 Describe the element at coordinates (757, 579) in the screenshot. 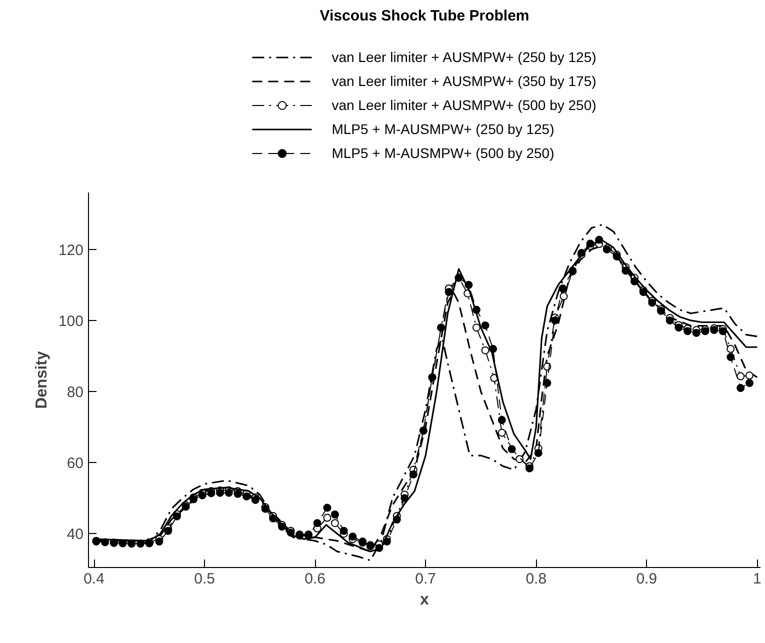

I see `x-tick-label: 1` at that location.